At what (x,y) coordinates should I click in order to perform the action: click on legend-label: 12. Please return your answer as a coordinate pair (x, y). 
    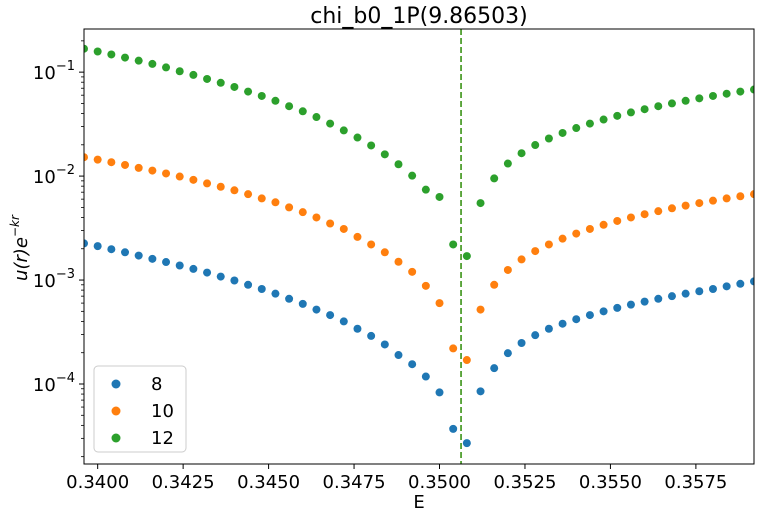
    Looking at the image, I should click on (162, 438).